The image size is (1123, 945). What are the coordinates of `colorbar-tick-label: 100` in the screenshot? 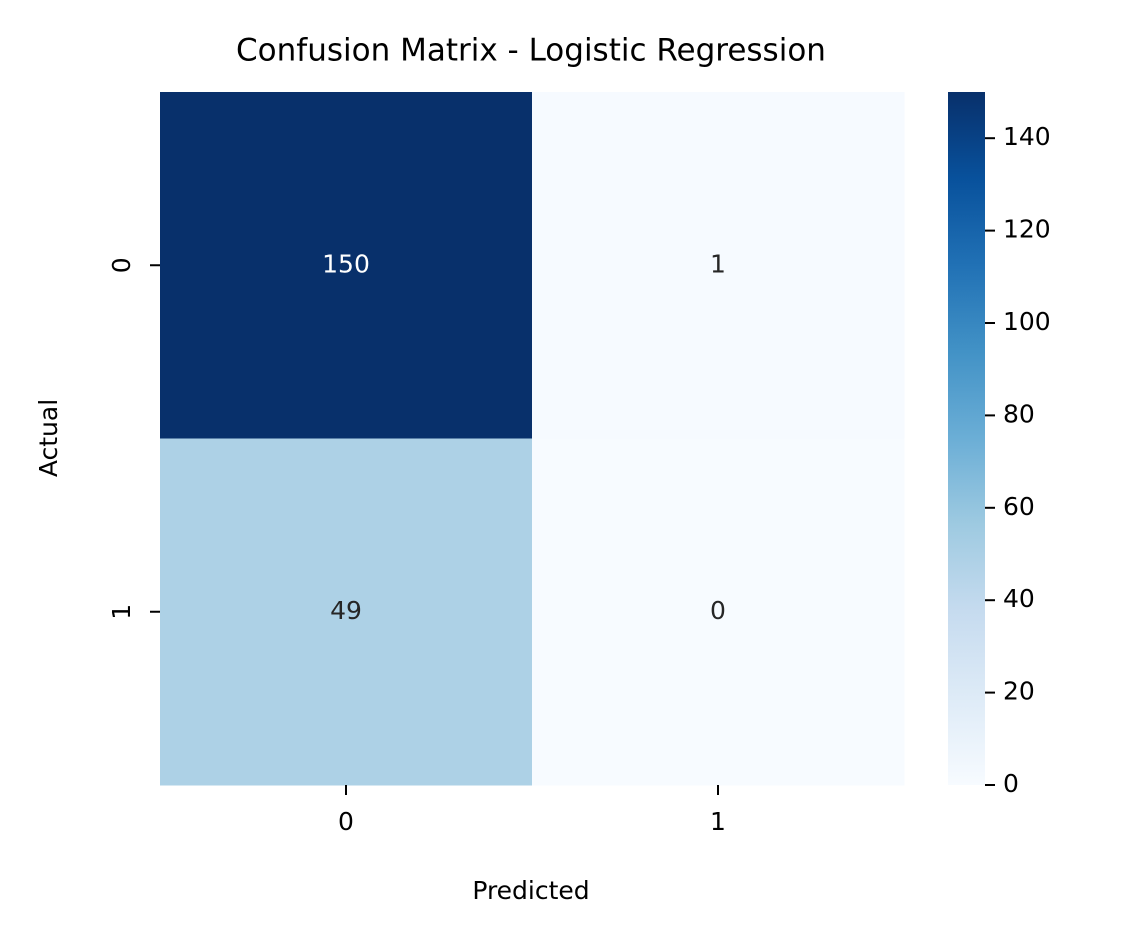 It's located at (1027, 321).